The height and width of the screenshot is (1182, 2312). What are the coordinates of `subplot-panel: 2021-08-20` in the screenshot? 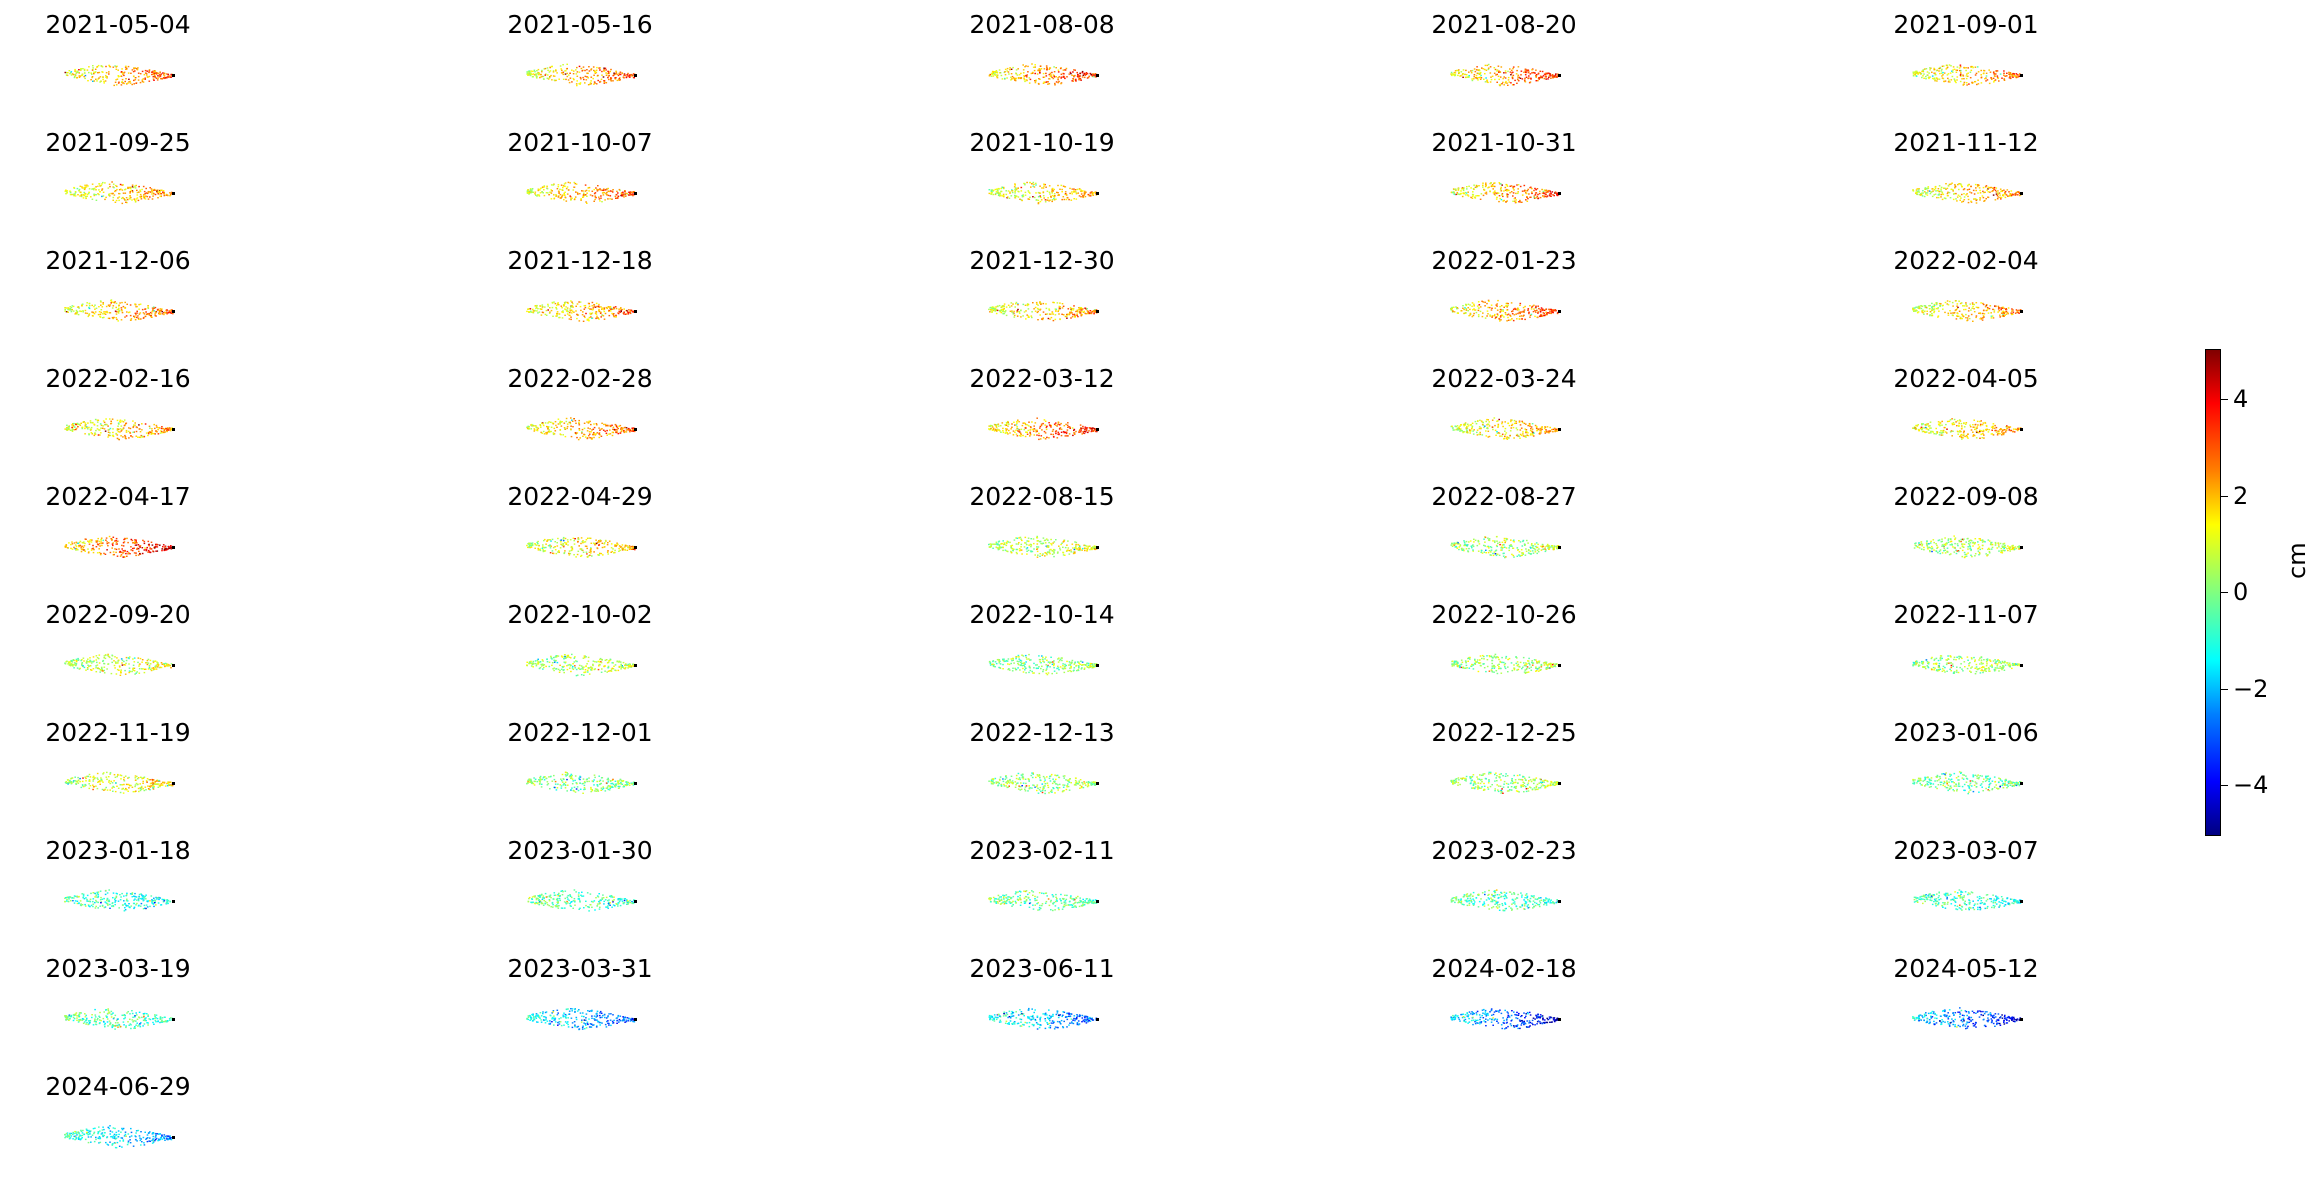 It's located at (1536, 65).